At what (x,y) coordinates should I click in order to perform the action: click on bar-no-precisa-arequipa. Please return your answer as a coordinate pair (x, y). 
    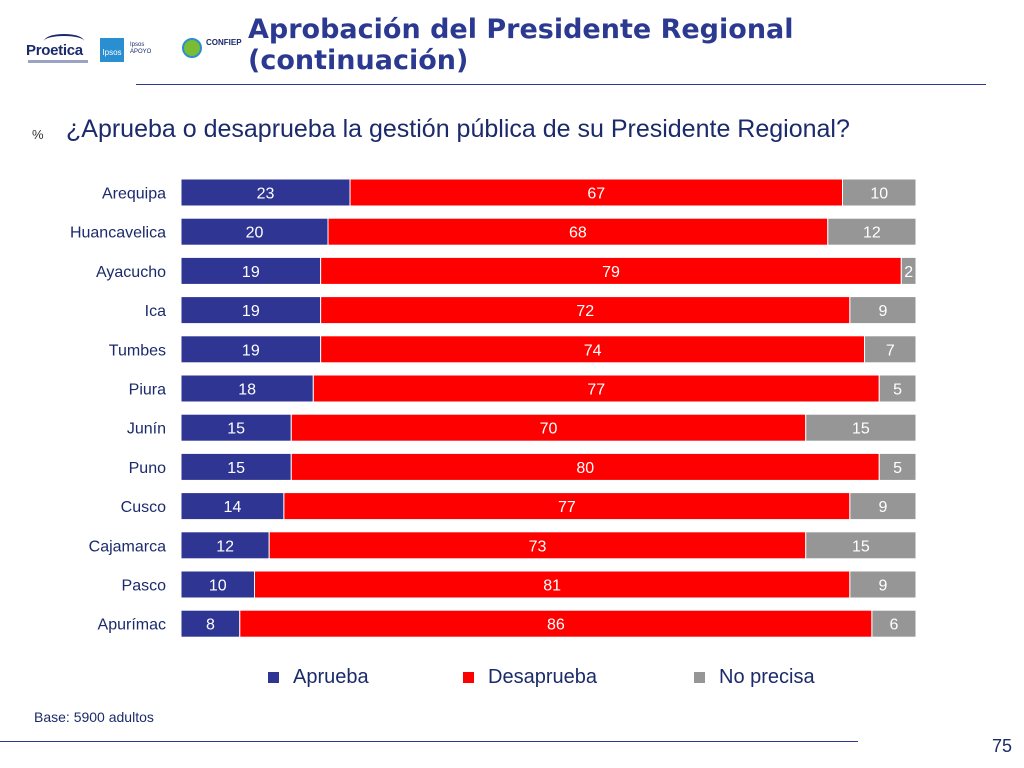
    Looking at the image, I should click on (879, 192).